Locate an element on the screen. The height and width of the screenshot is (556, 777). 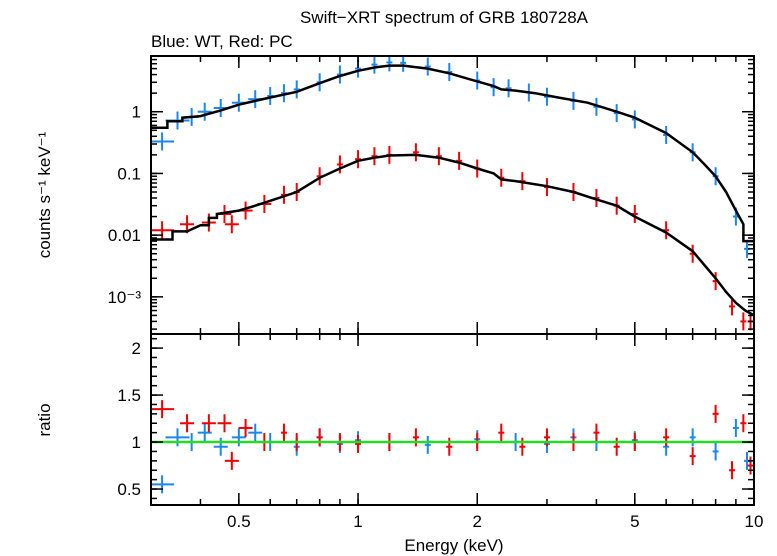
ratio-wt-series is located at coordinates (450, 456).